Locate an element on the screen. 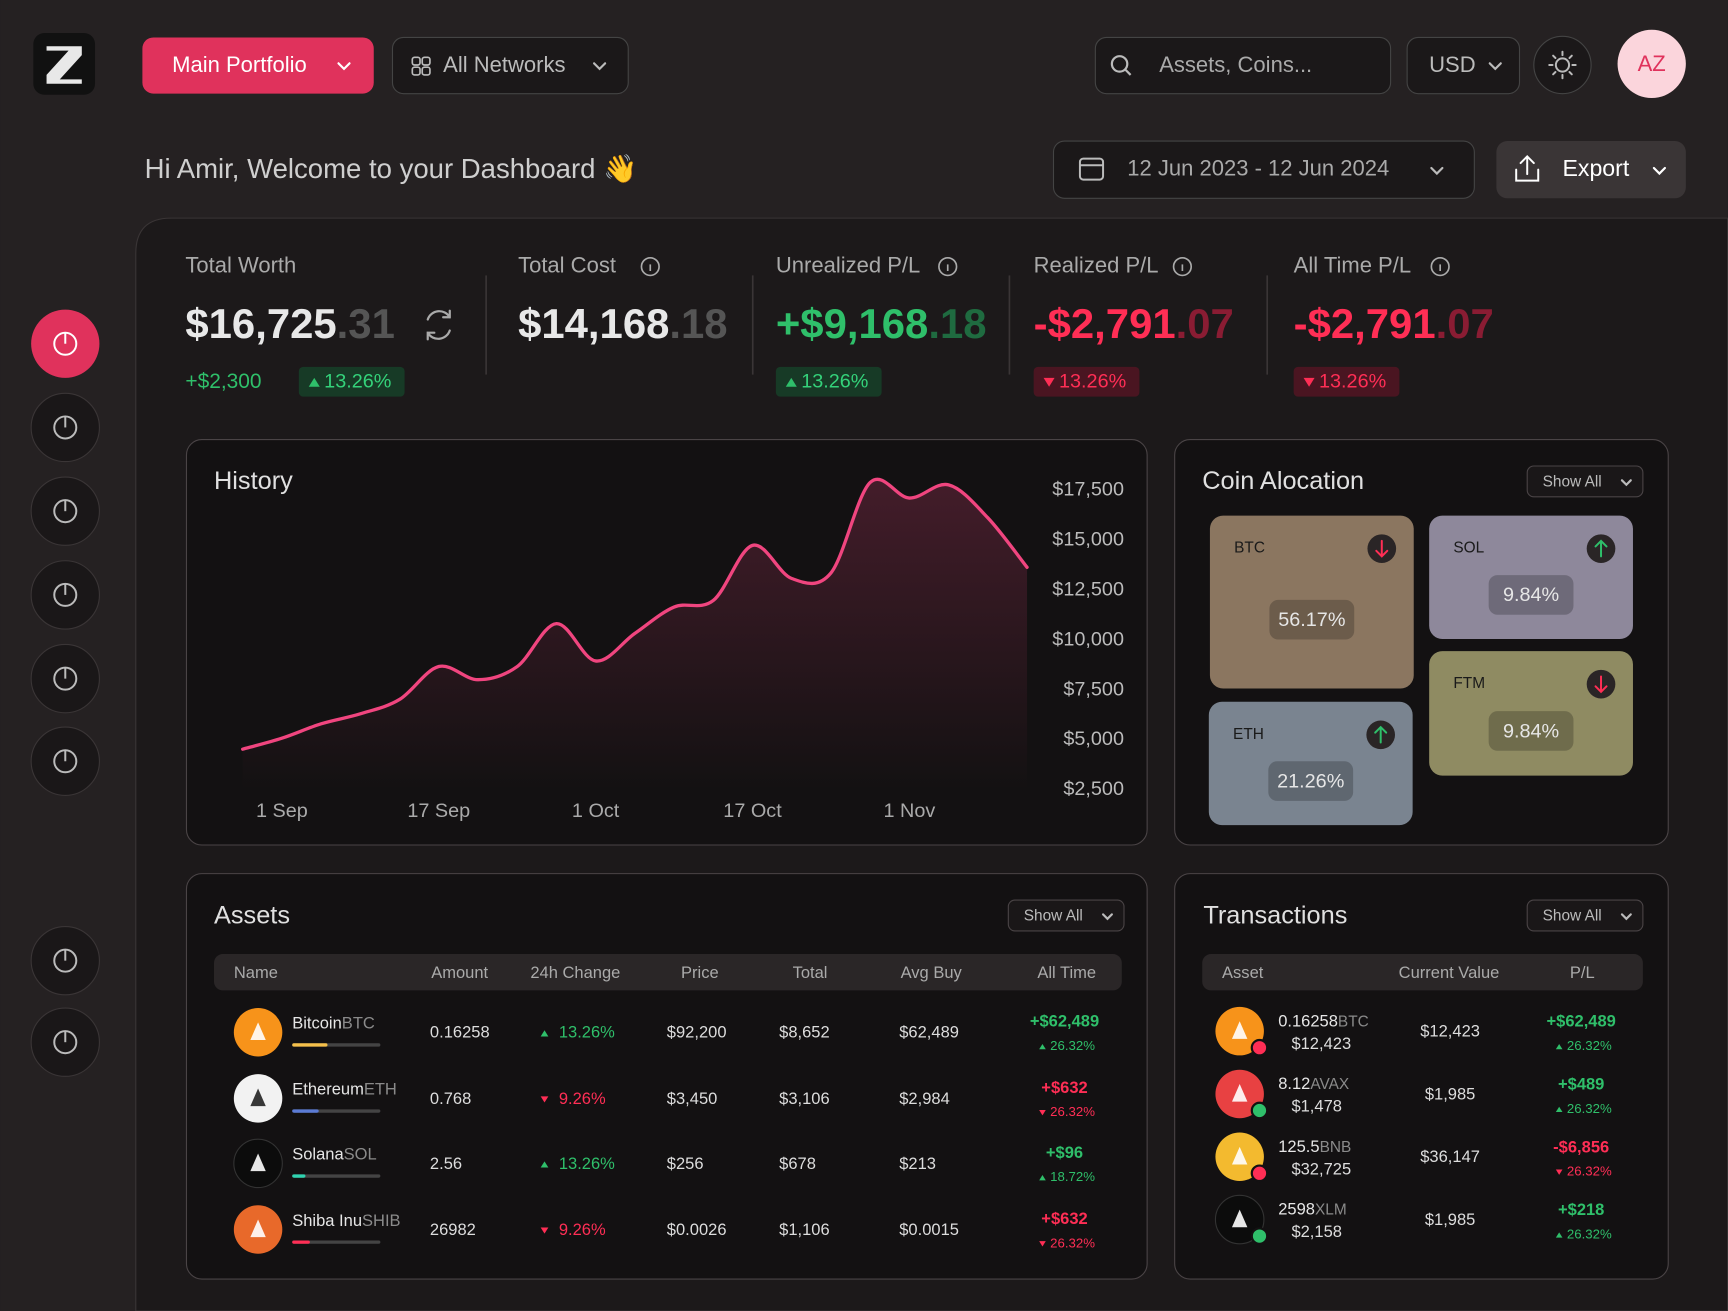  column-header: 24h Change is located at coordinates (575, 972).